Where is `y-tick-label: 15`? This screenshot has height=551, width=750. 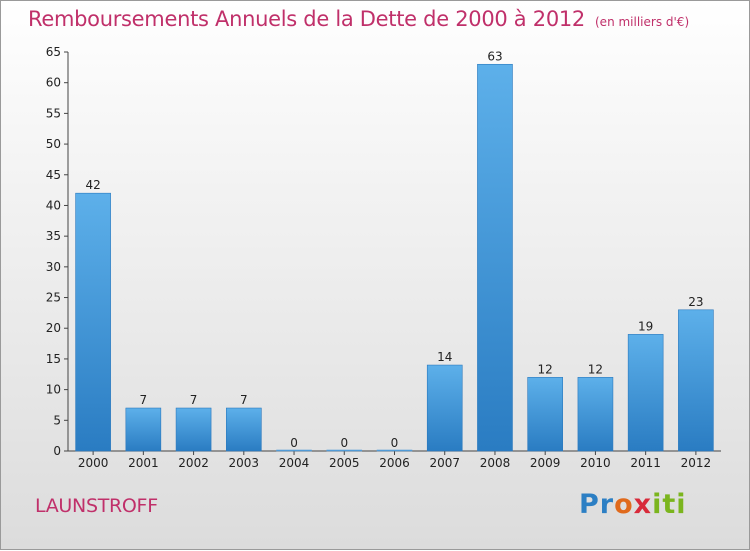
y-tick-label: 15 is located at coordinates (53, 359).